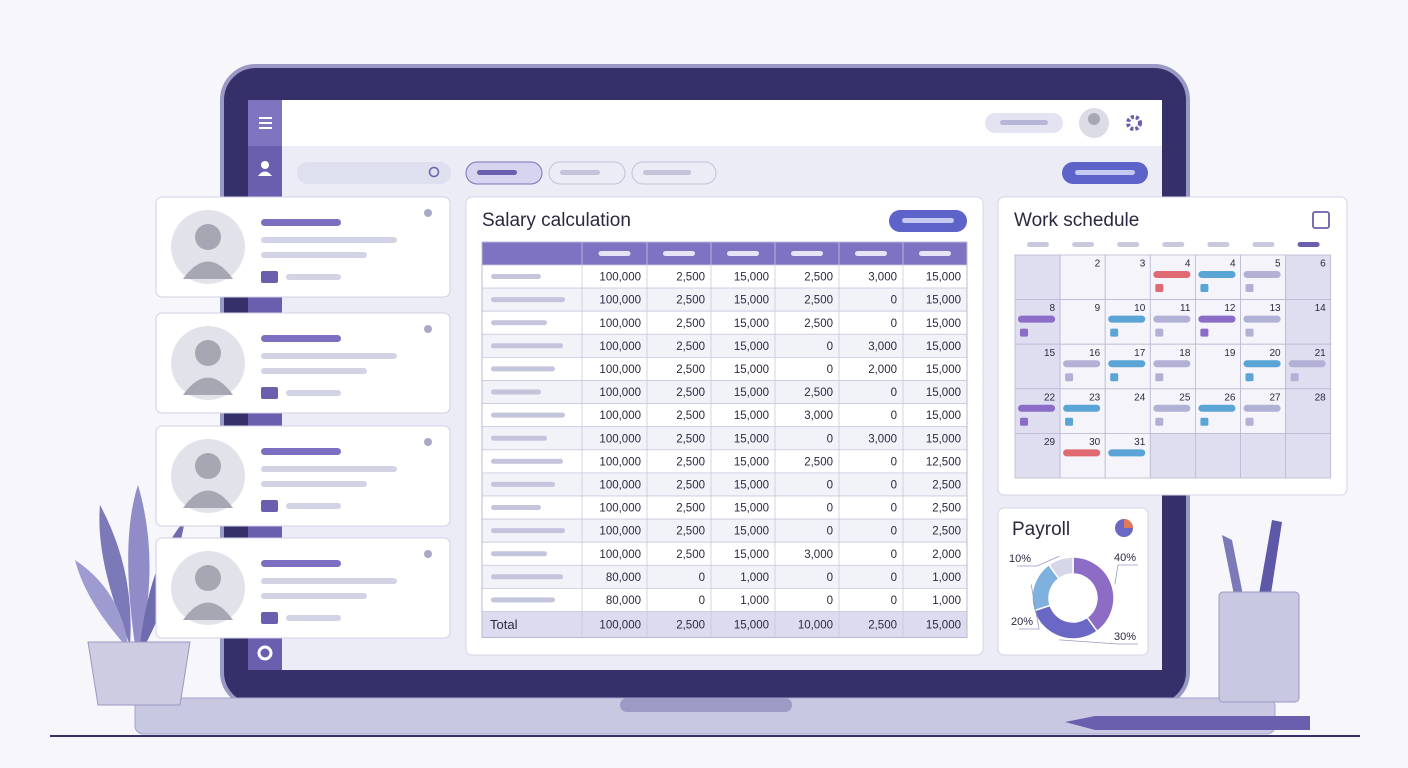  Describe the element at coordinates (1098, 264) in the screenshot. I see `day-number: 2` at that location.